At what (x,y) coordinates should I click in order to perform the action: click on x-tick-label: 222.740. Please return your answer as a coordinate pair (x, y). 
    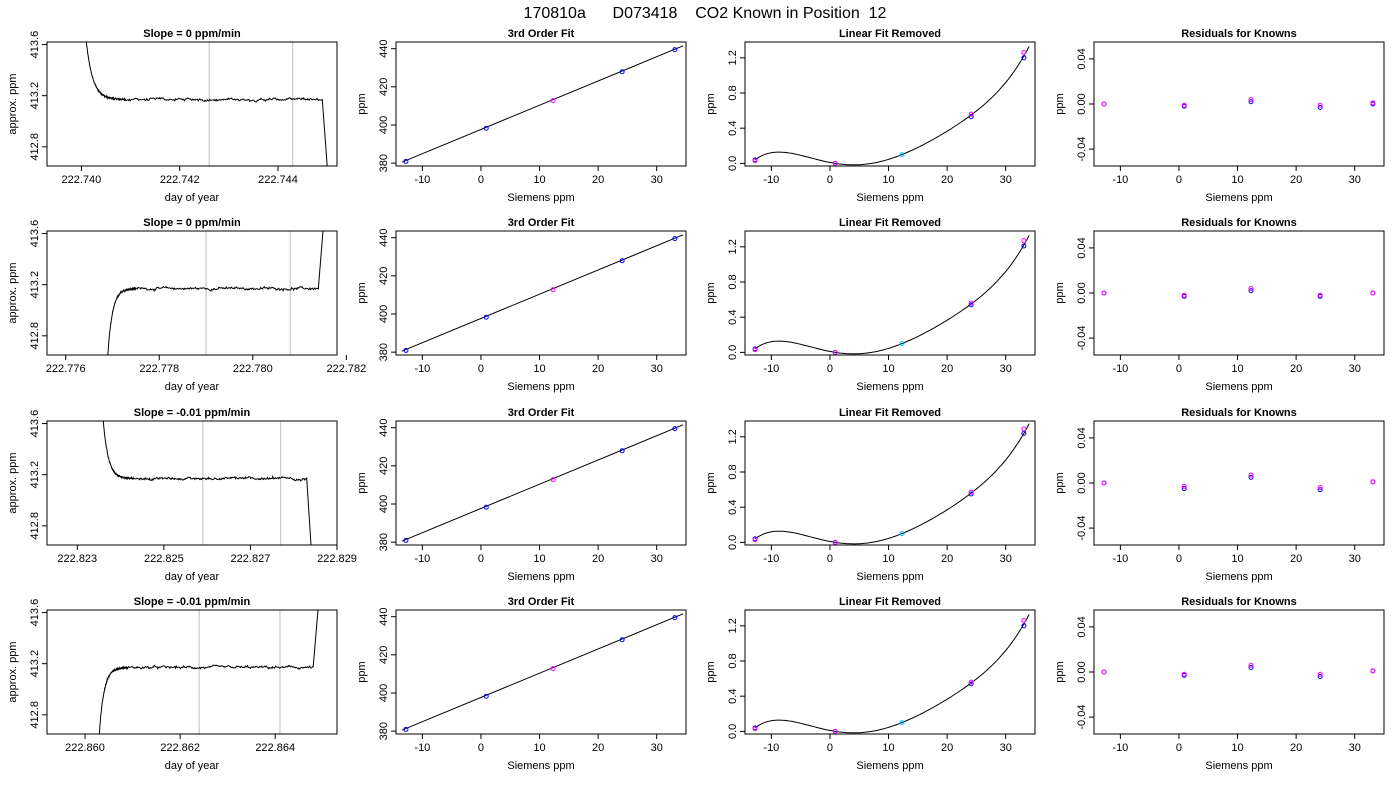
    Looking at the image, I should click on (82, 180).